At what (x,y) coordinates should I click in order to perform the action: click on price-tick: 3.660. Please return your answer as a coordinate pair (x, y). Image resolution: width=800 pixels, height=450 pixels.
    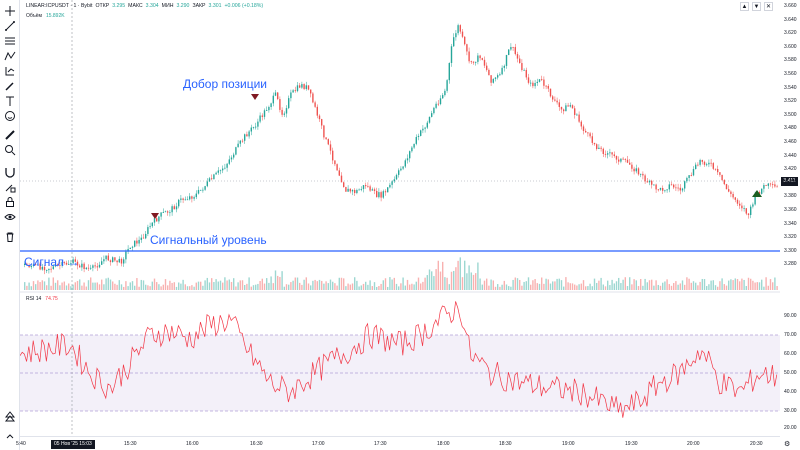
    Looking at the image, I should click on (790, 6).